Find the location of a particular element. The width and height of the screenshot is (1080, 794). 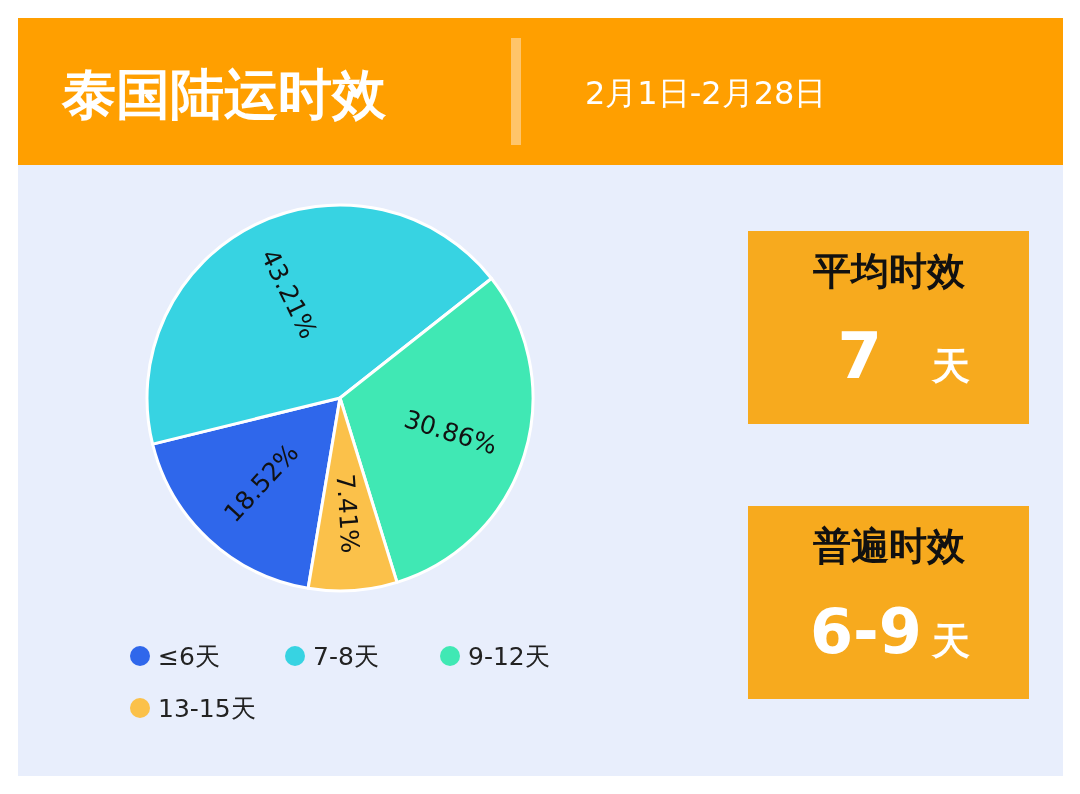

legend-label: 13-15天 is located at coordinates (207, 708).